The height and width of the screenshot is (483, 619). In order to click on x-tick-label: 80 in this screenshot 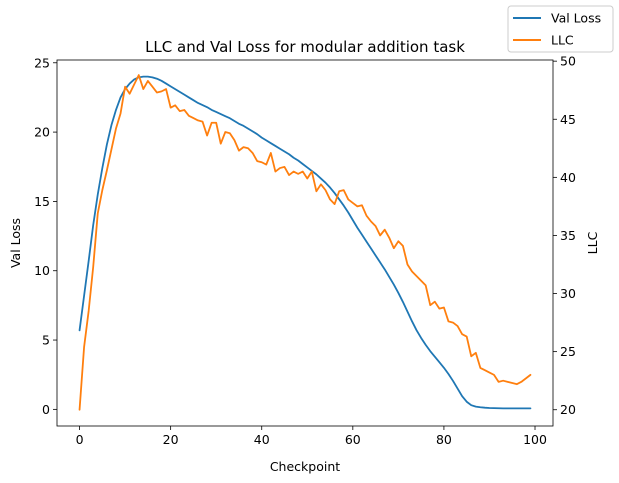, I will do `click(444, 439)`.